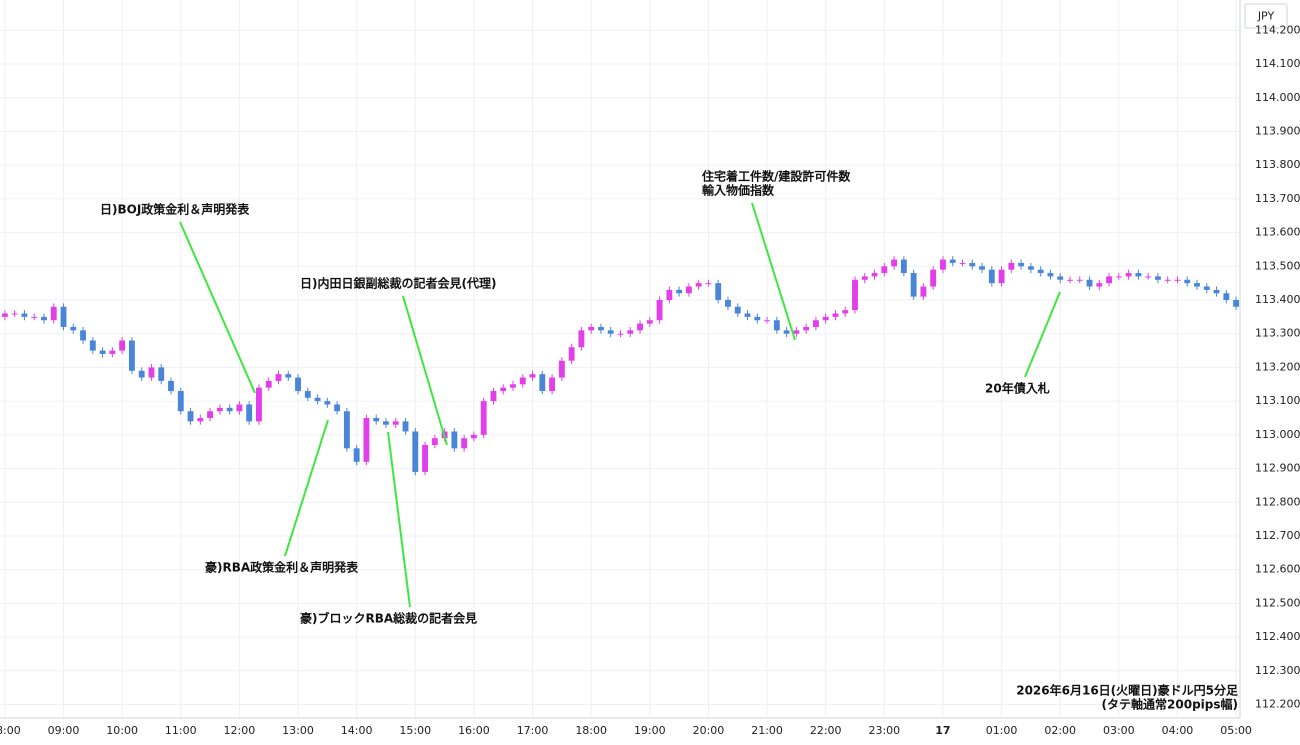  Describe the element at coordinates (1277, 636) in the screenshot. I see `y-tick-label: 112.400` at that location.